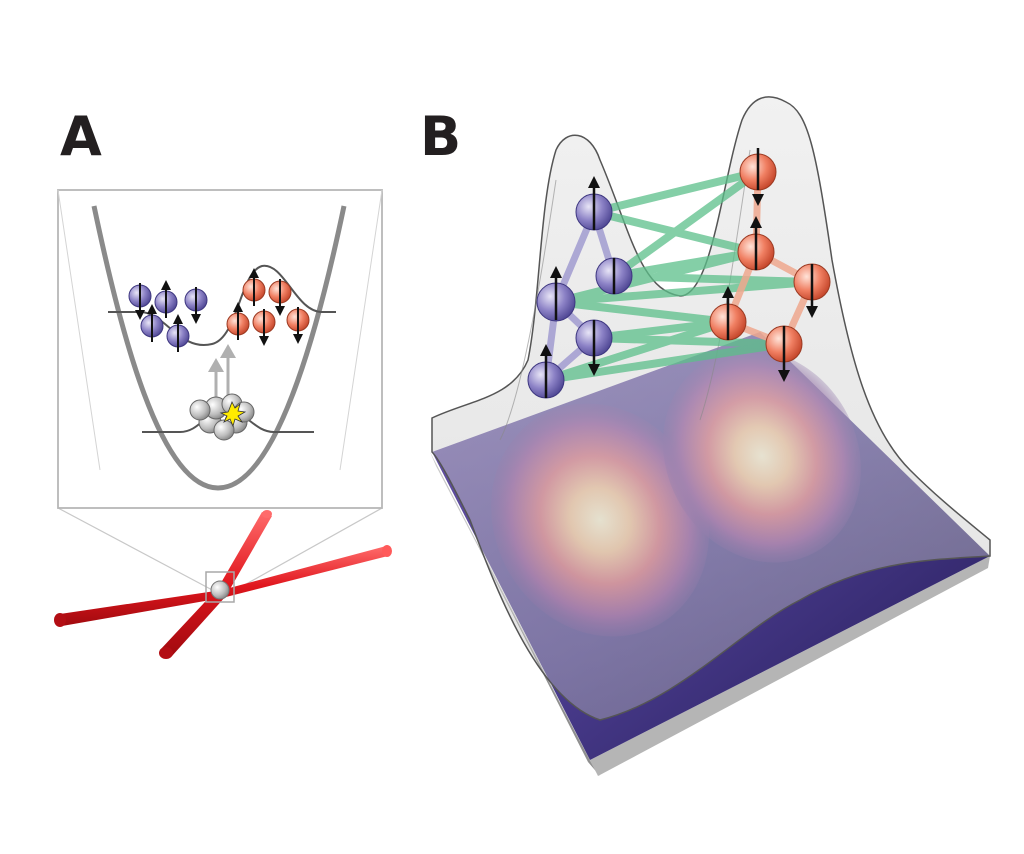 The width and height of the screenshot is (1024, 854). I want to click on slab-side, so click(790, 666).